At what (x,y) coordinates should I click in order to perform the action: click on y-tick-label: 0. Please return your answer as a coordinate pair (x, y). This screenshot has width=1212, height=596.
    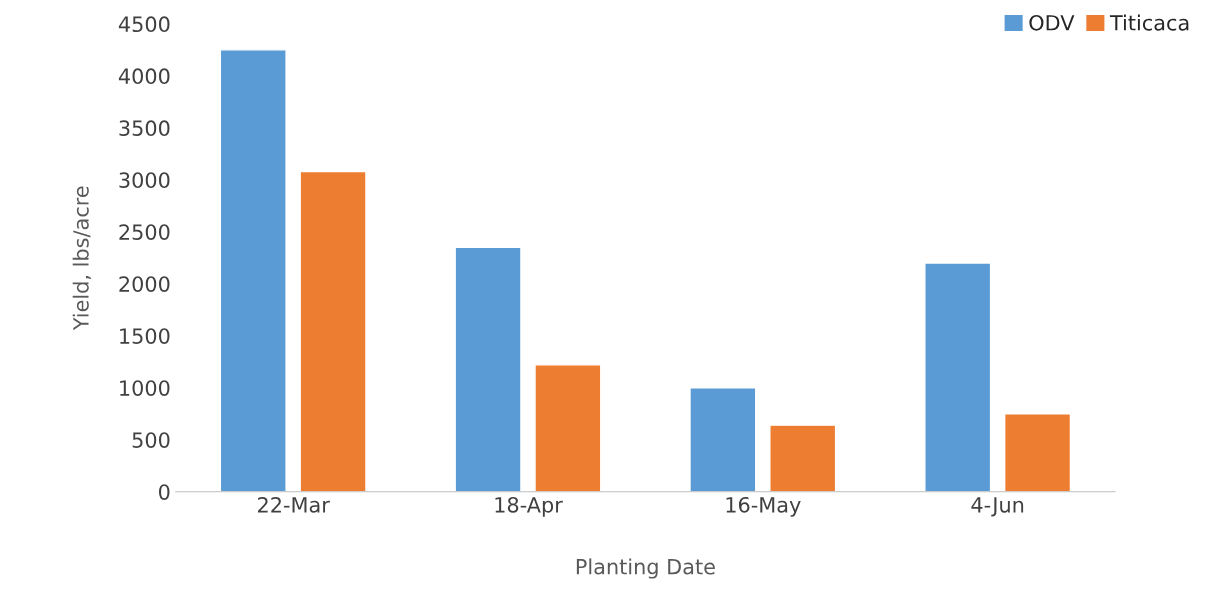
    Looking at the image, I should click on (164, 492).